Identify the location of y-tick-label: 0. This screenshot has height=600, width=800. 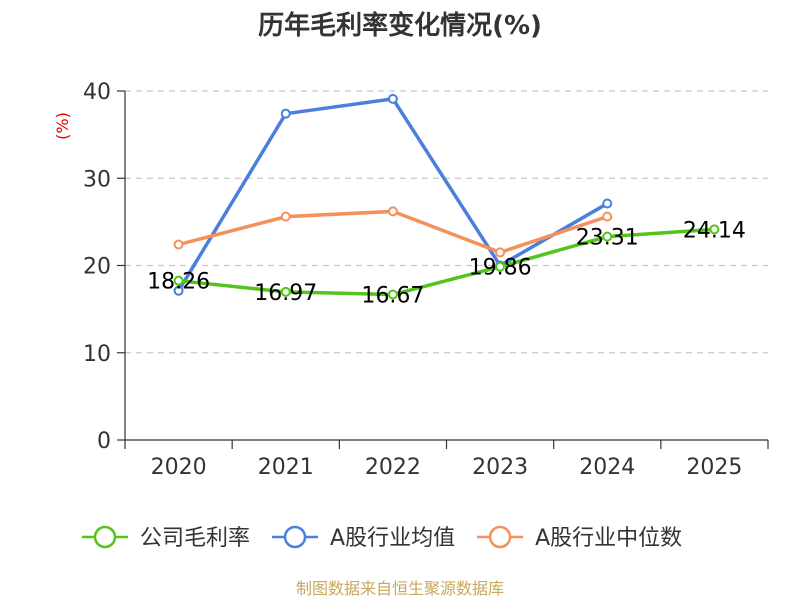
(104, 441).